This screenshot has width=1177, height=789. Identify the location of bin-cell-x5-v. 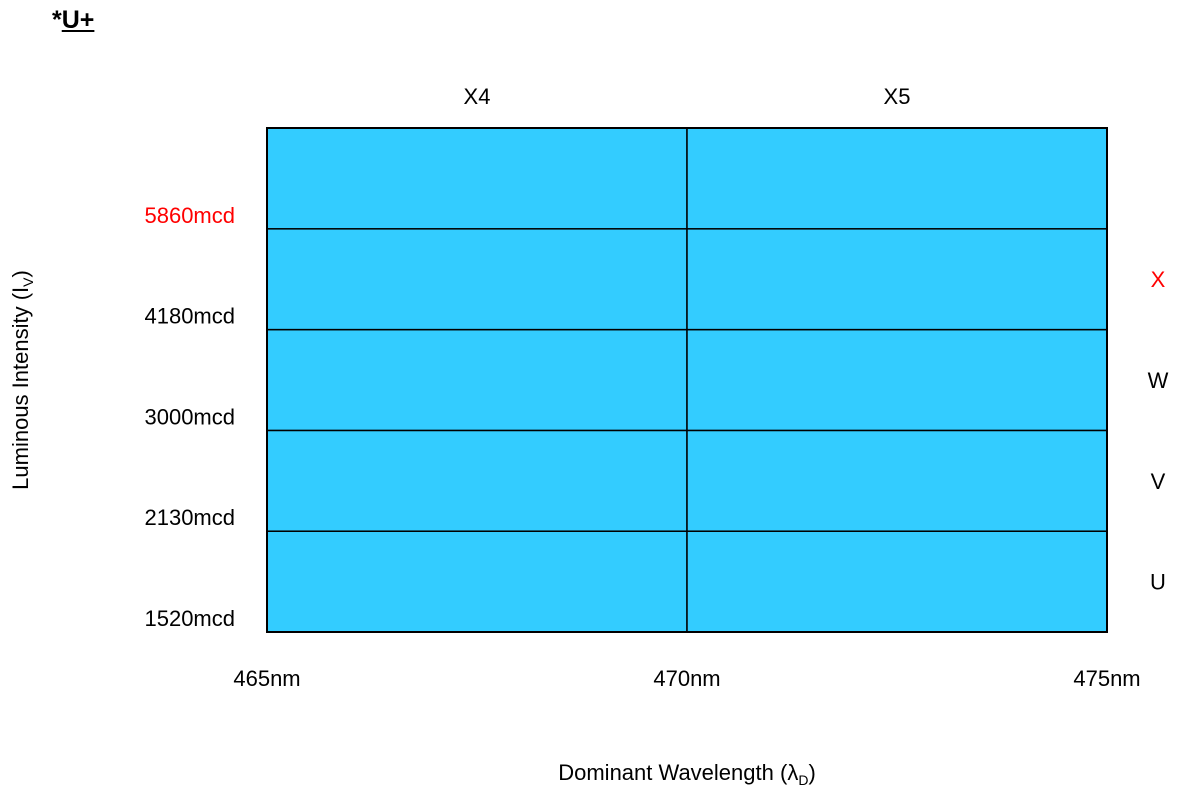
(897, 480).